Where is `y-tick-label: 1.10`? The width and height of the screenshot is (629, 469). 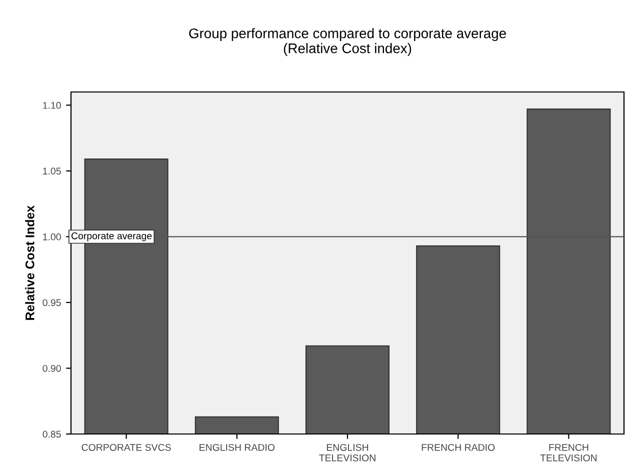 y-tick-label: 1.10 is located at coordinates (52, 105).